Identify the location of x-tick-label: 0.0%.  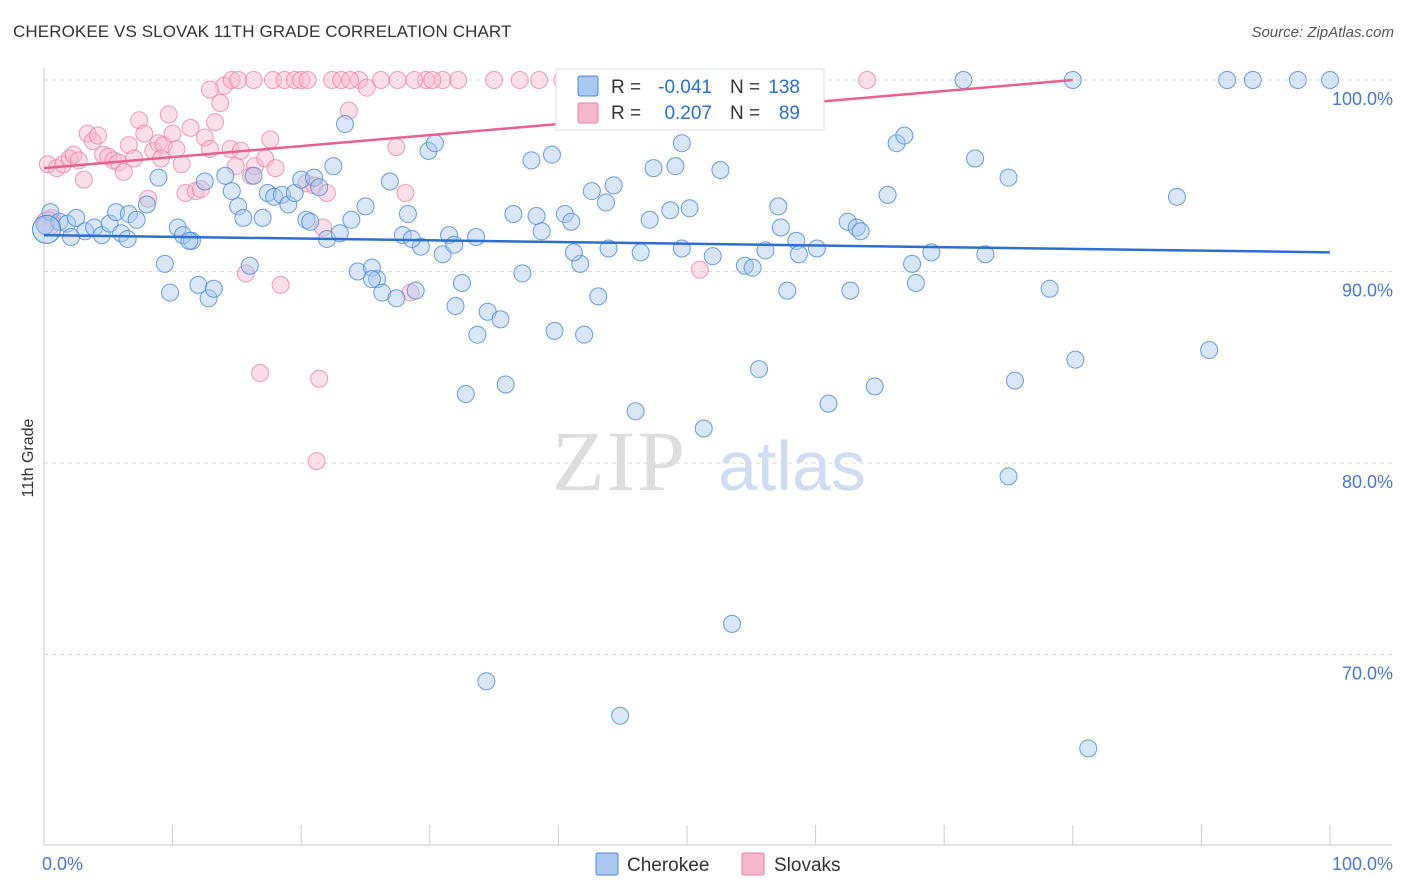
(62, 864).